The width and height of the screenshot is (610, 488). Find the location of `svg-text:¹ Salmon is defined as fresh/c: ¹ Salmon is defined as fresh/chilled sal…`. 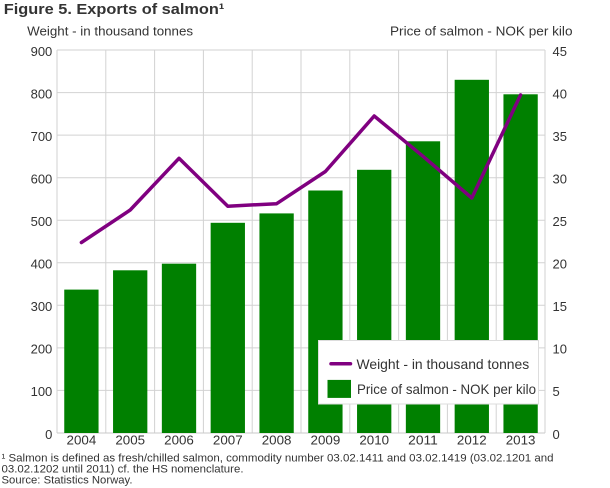

svg-text:¹ Salmon is defined as fresh/c: ¹ Salmon is defined as fresh/chilled sal… is located at coordinates (278, 458).